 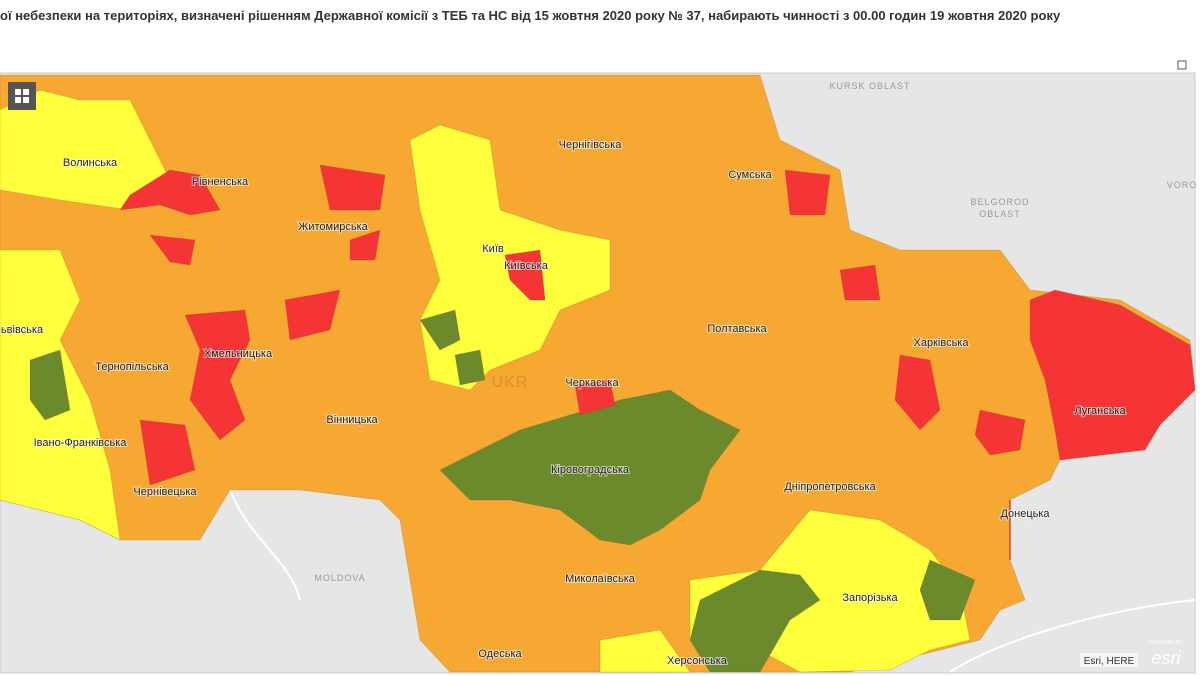 What do you see at coordinates (81, 443) in the screenshot?
I see `region-label: Івано-Франківська` at bounding box center [81, 443].